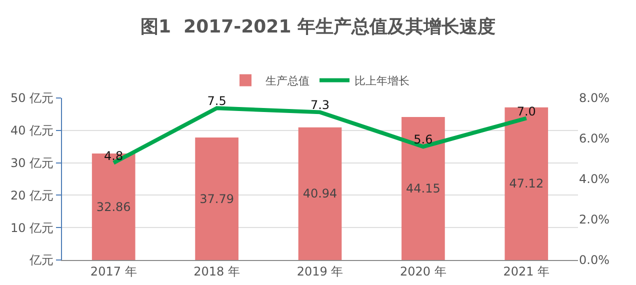 The image size is (636, 285). Describe the element at coordinates (382, 81) in the screenshot. I see `legend-label: 比上年增长` at that location.